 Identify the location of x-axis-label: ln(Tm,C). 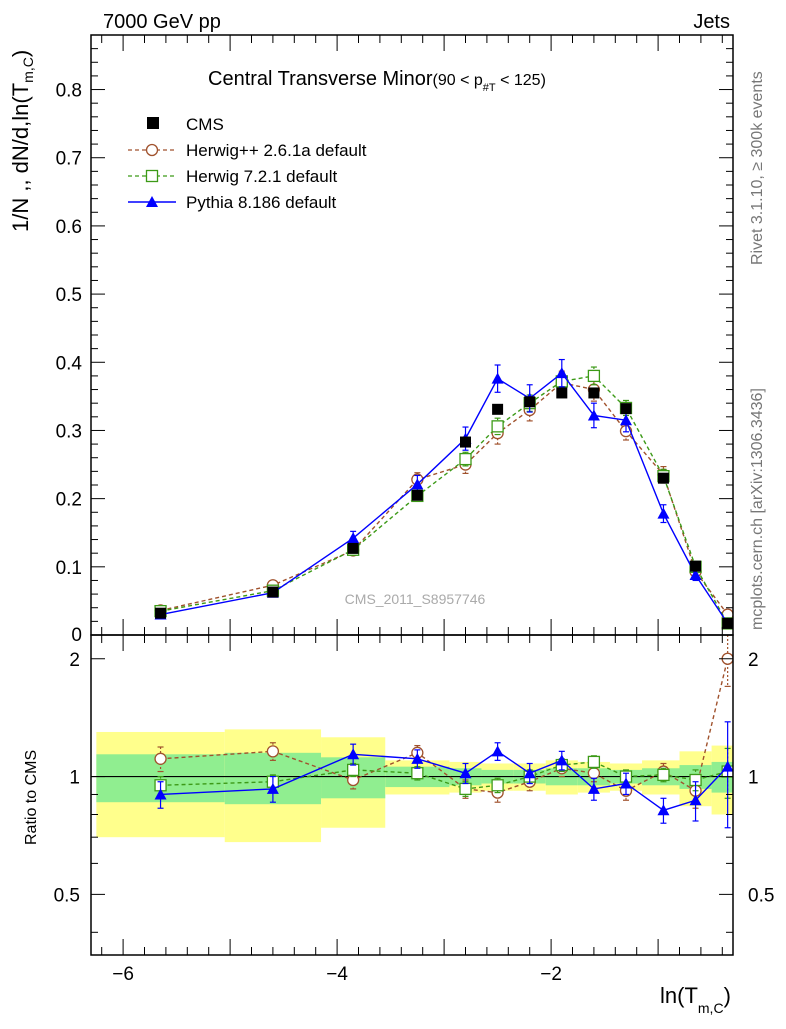
(695, 999).